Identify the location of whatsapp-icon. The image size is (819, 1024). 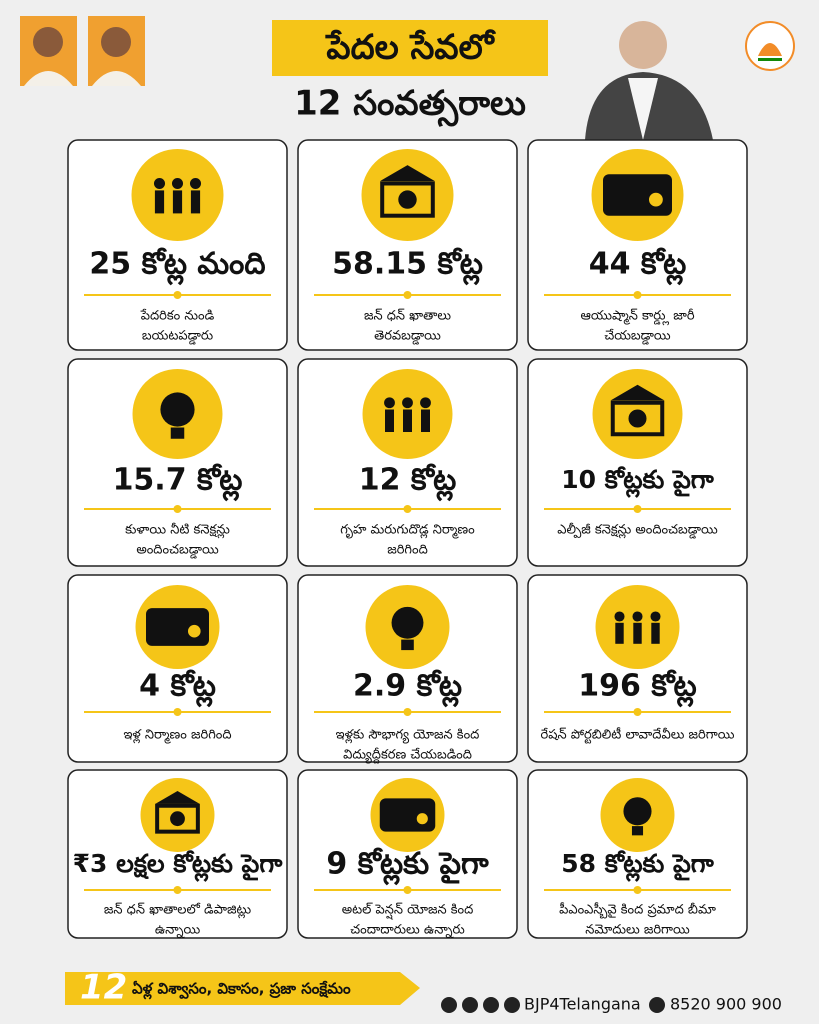
(657, 1005).